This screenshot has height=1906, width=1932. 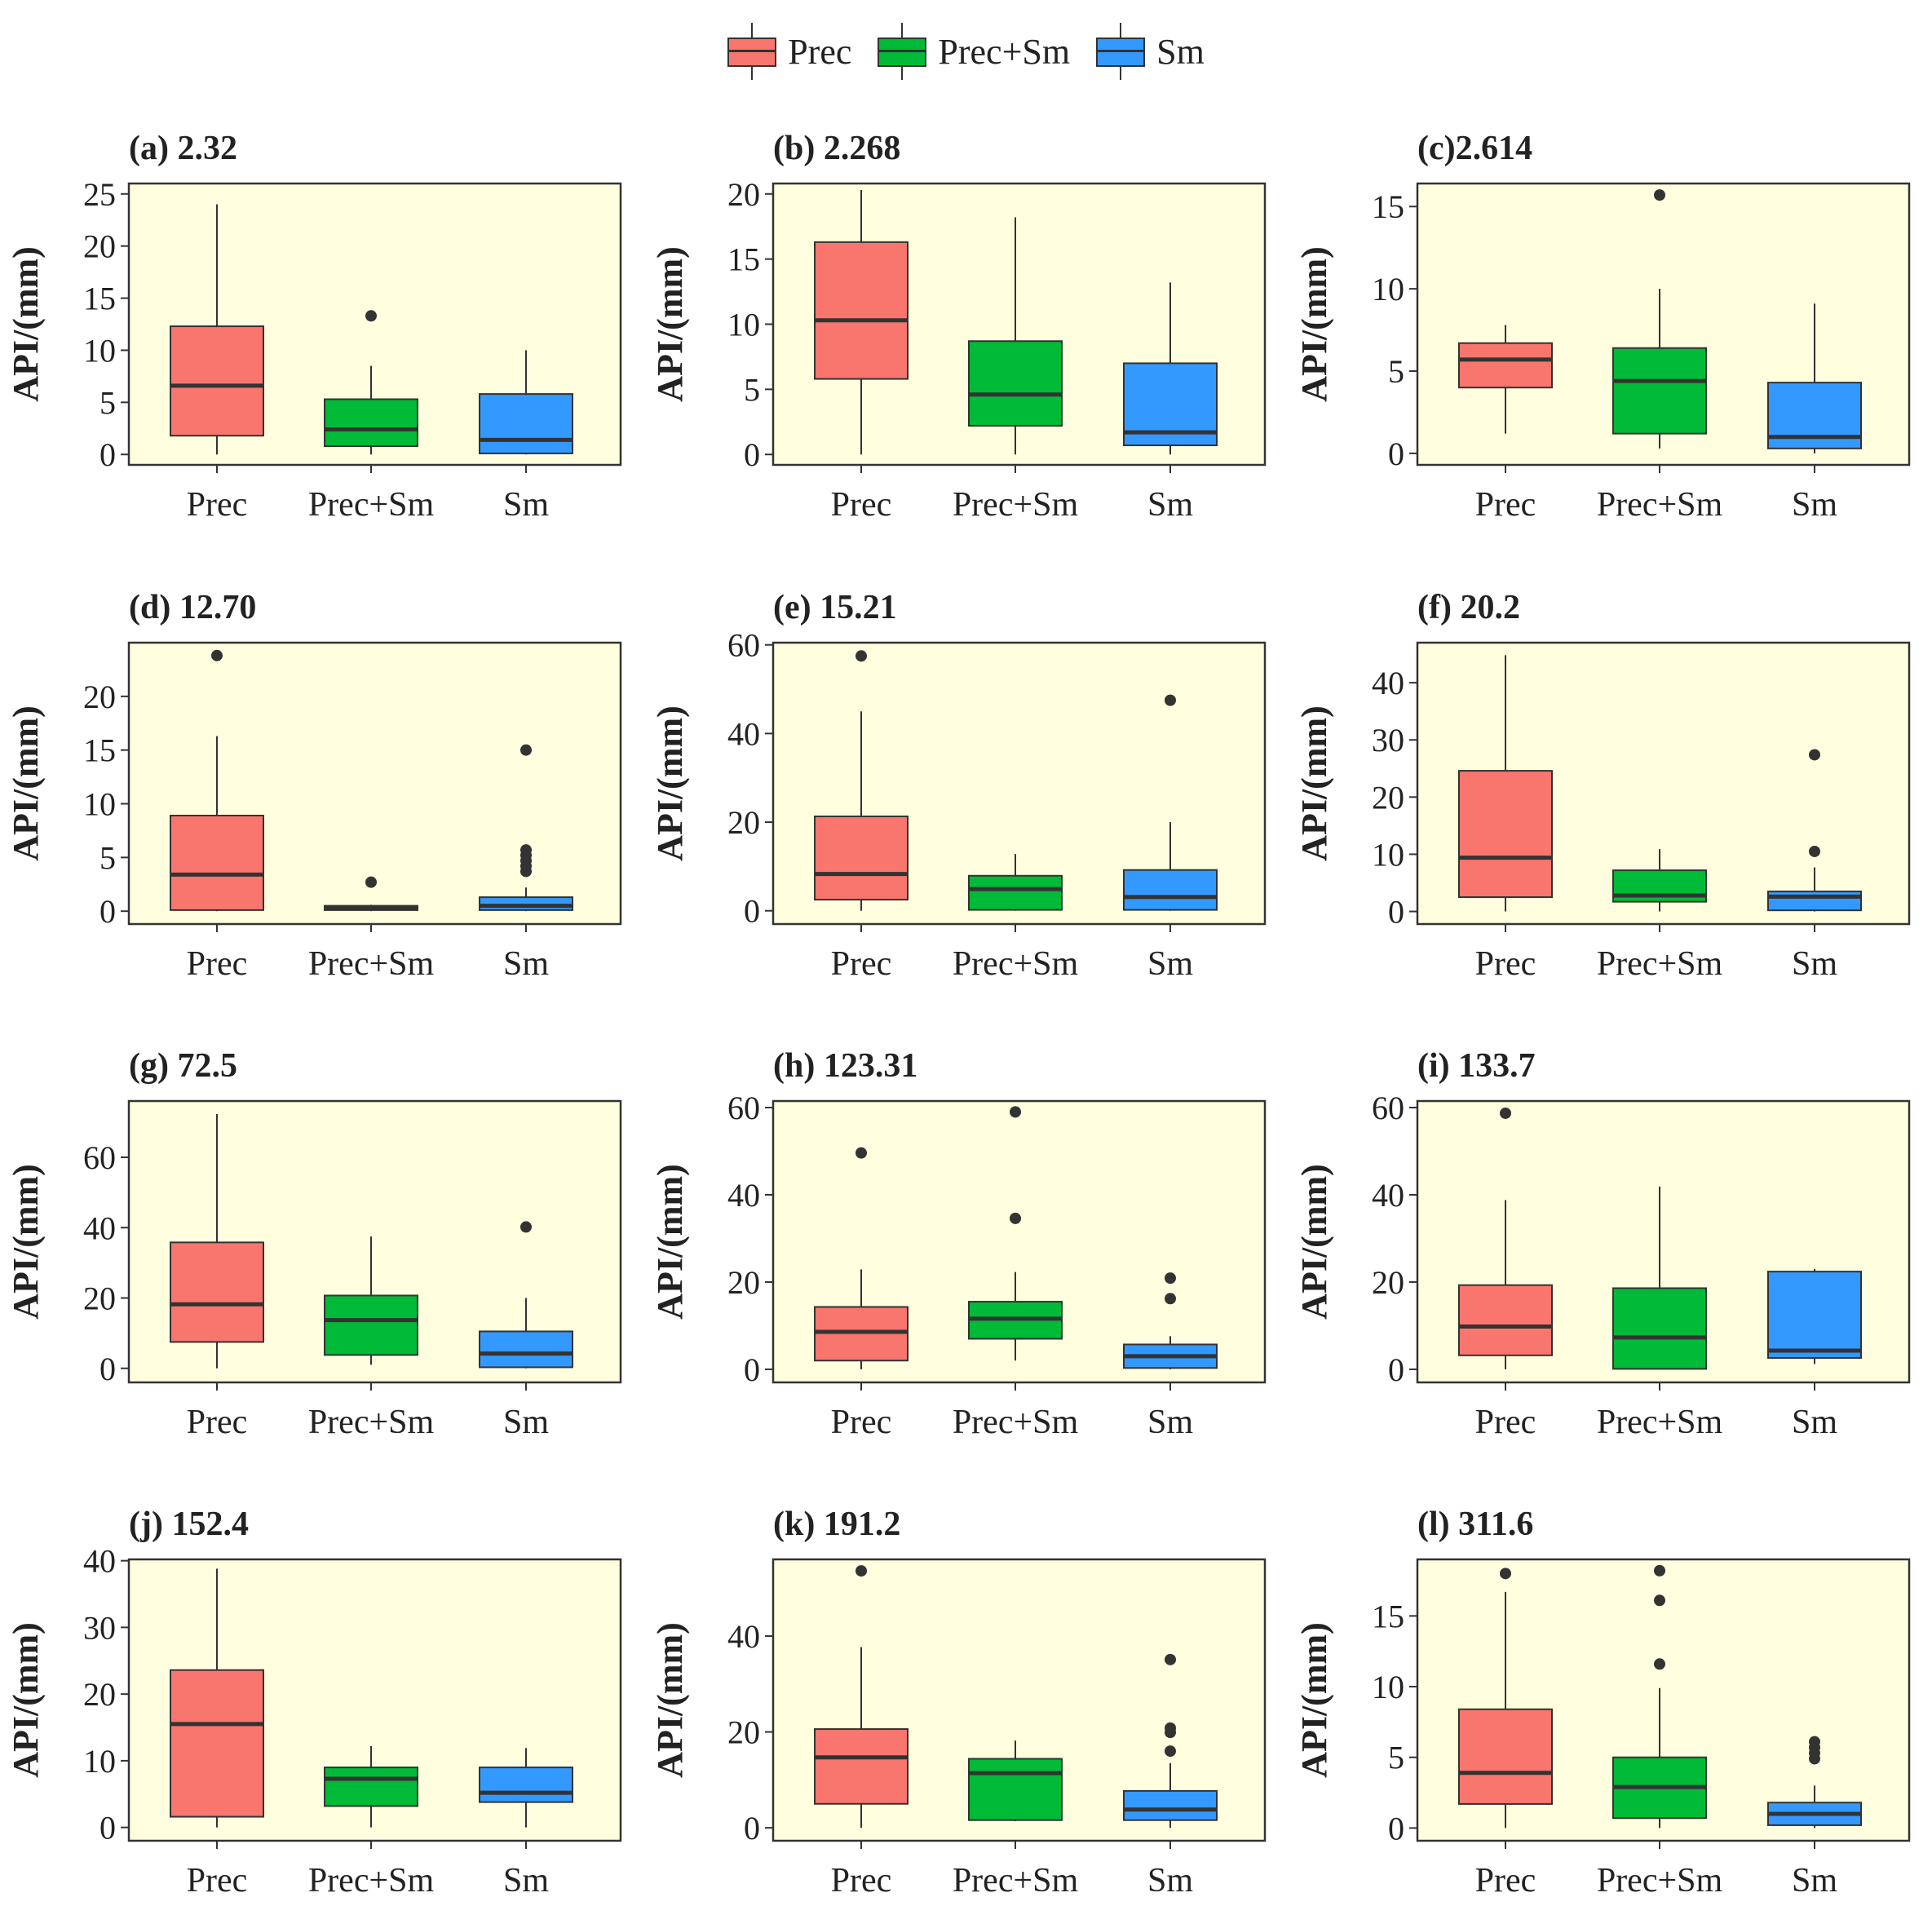 What do you see at coordinates (1602, 1702) in the screenshot?
I see `panel-11: (l) 311.6 API/(mm) 0 5 10 15 Prec Prec+Sm Sm` at bounding box center [1602, 1702].